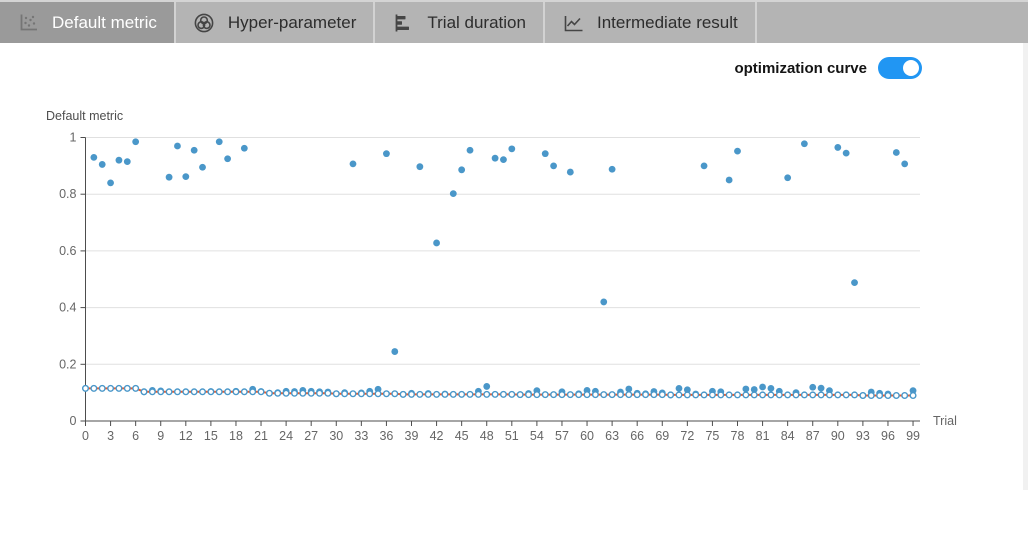 The image size is (1028, 549). Describe the element at coordinates (667, 22) in the screenshot. I see `tab-label: Intermediate result` at that location.